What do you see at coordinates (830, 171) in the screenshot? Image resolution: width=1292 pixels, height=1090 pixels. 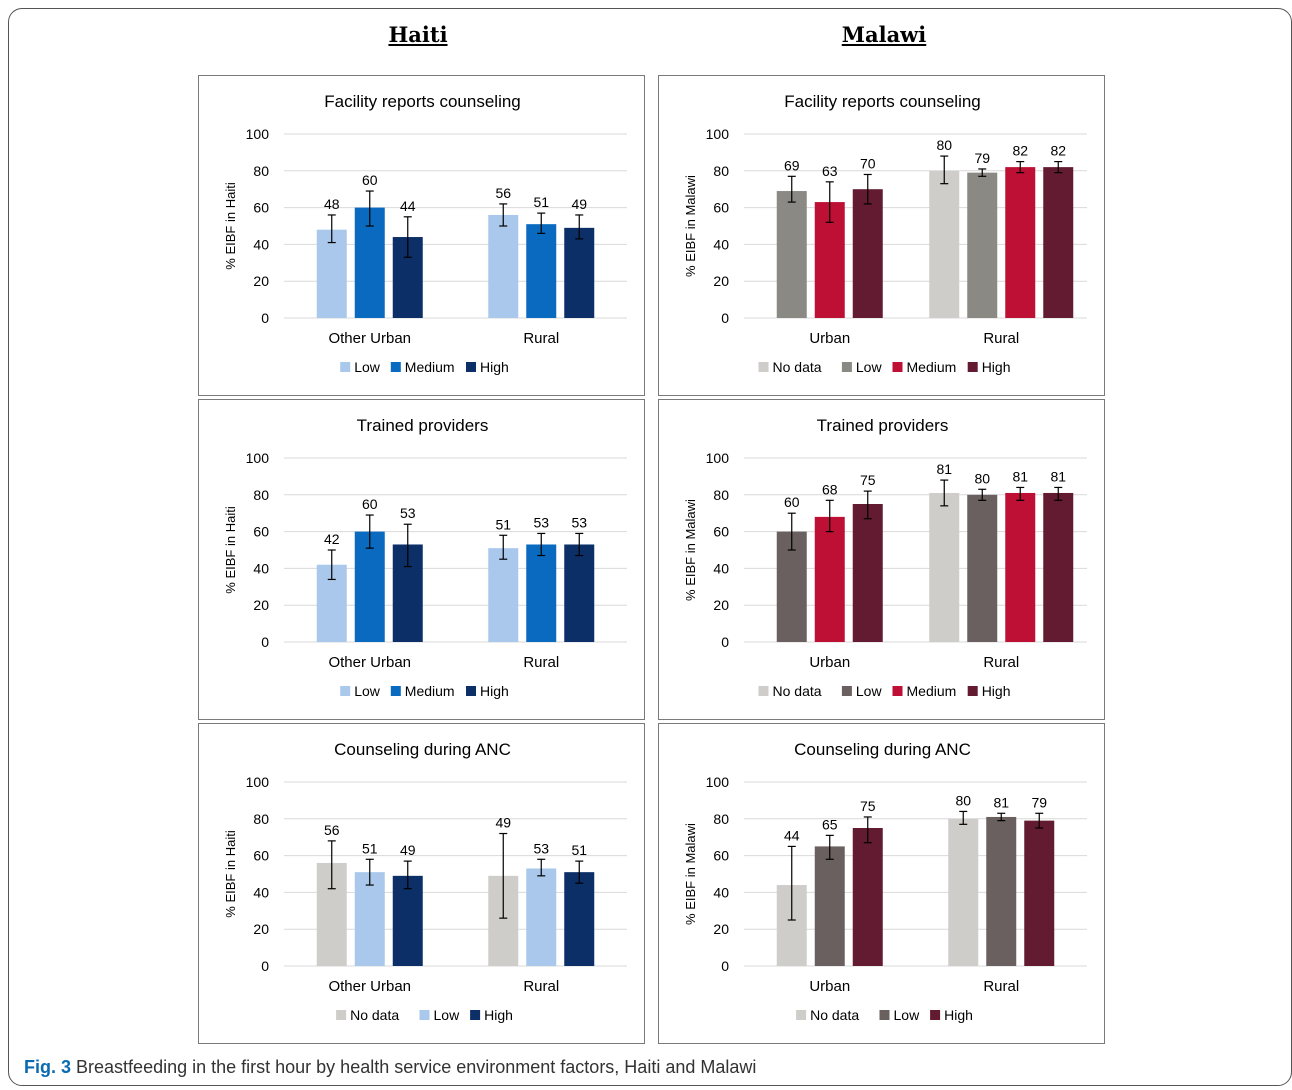 I see `data-label: 63` at bounding box center [830, 171].